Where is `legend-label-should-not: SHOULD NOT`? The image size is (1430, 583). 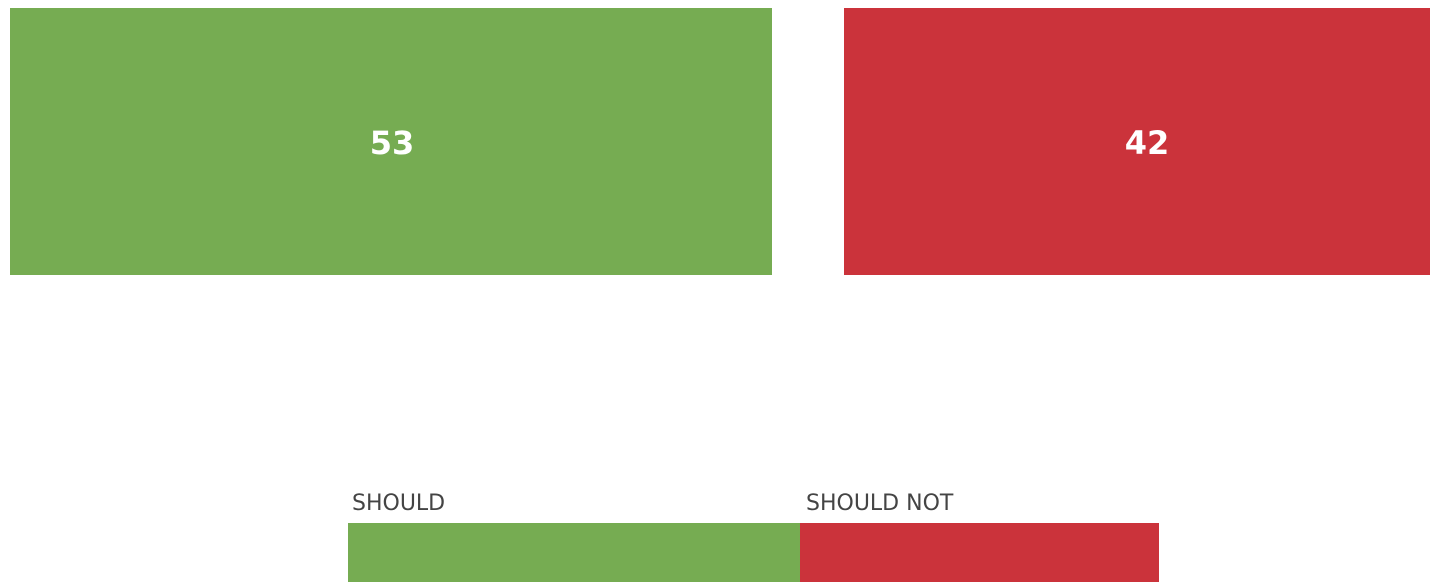 legend-label-should-not: SHOULD NOT is located at coordinates (880, 503).